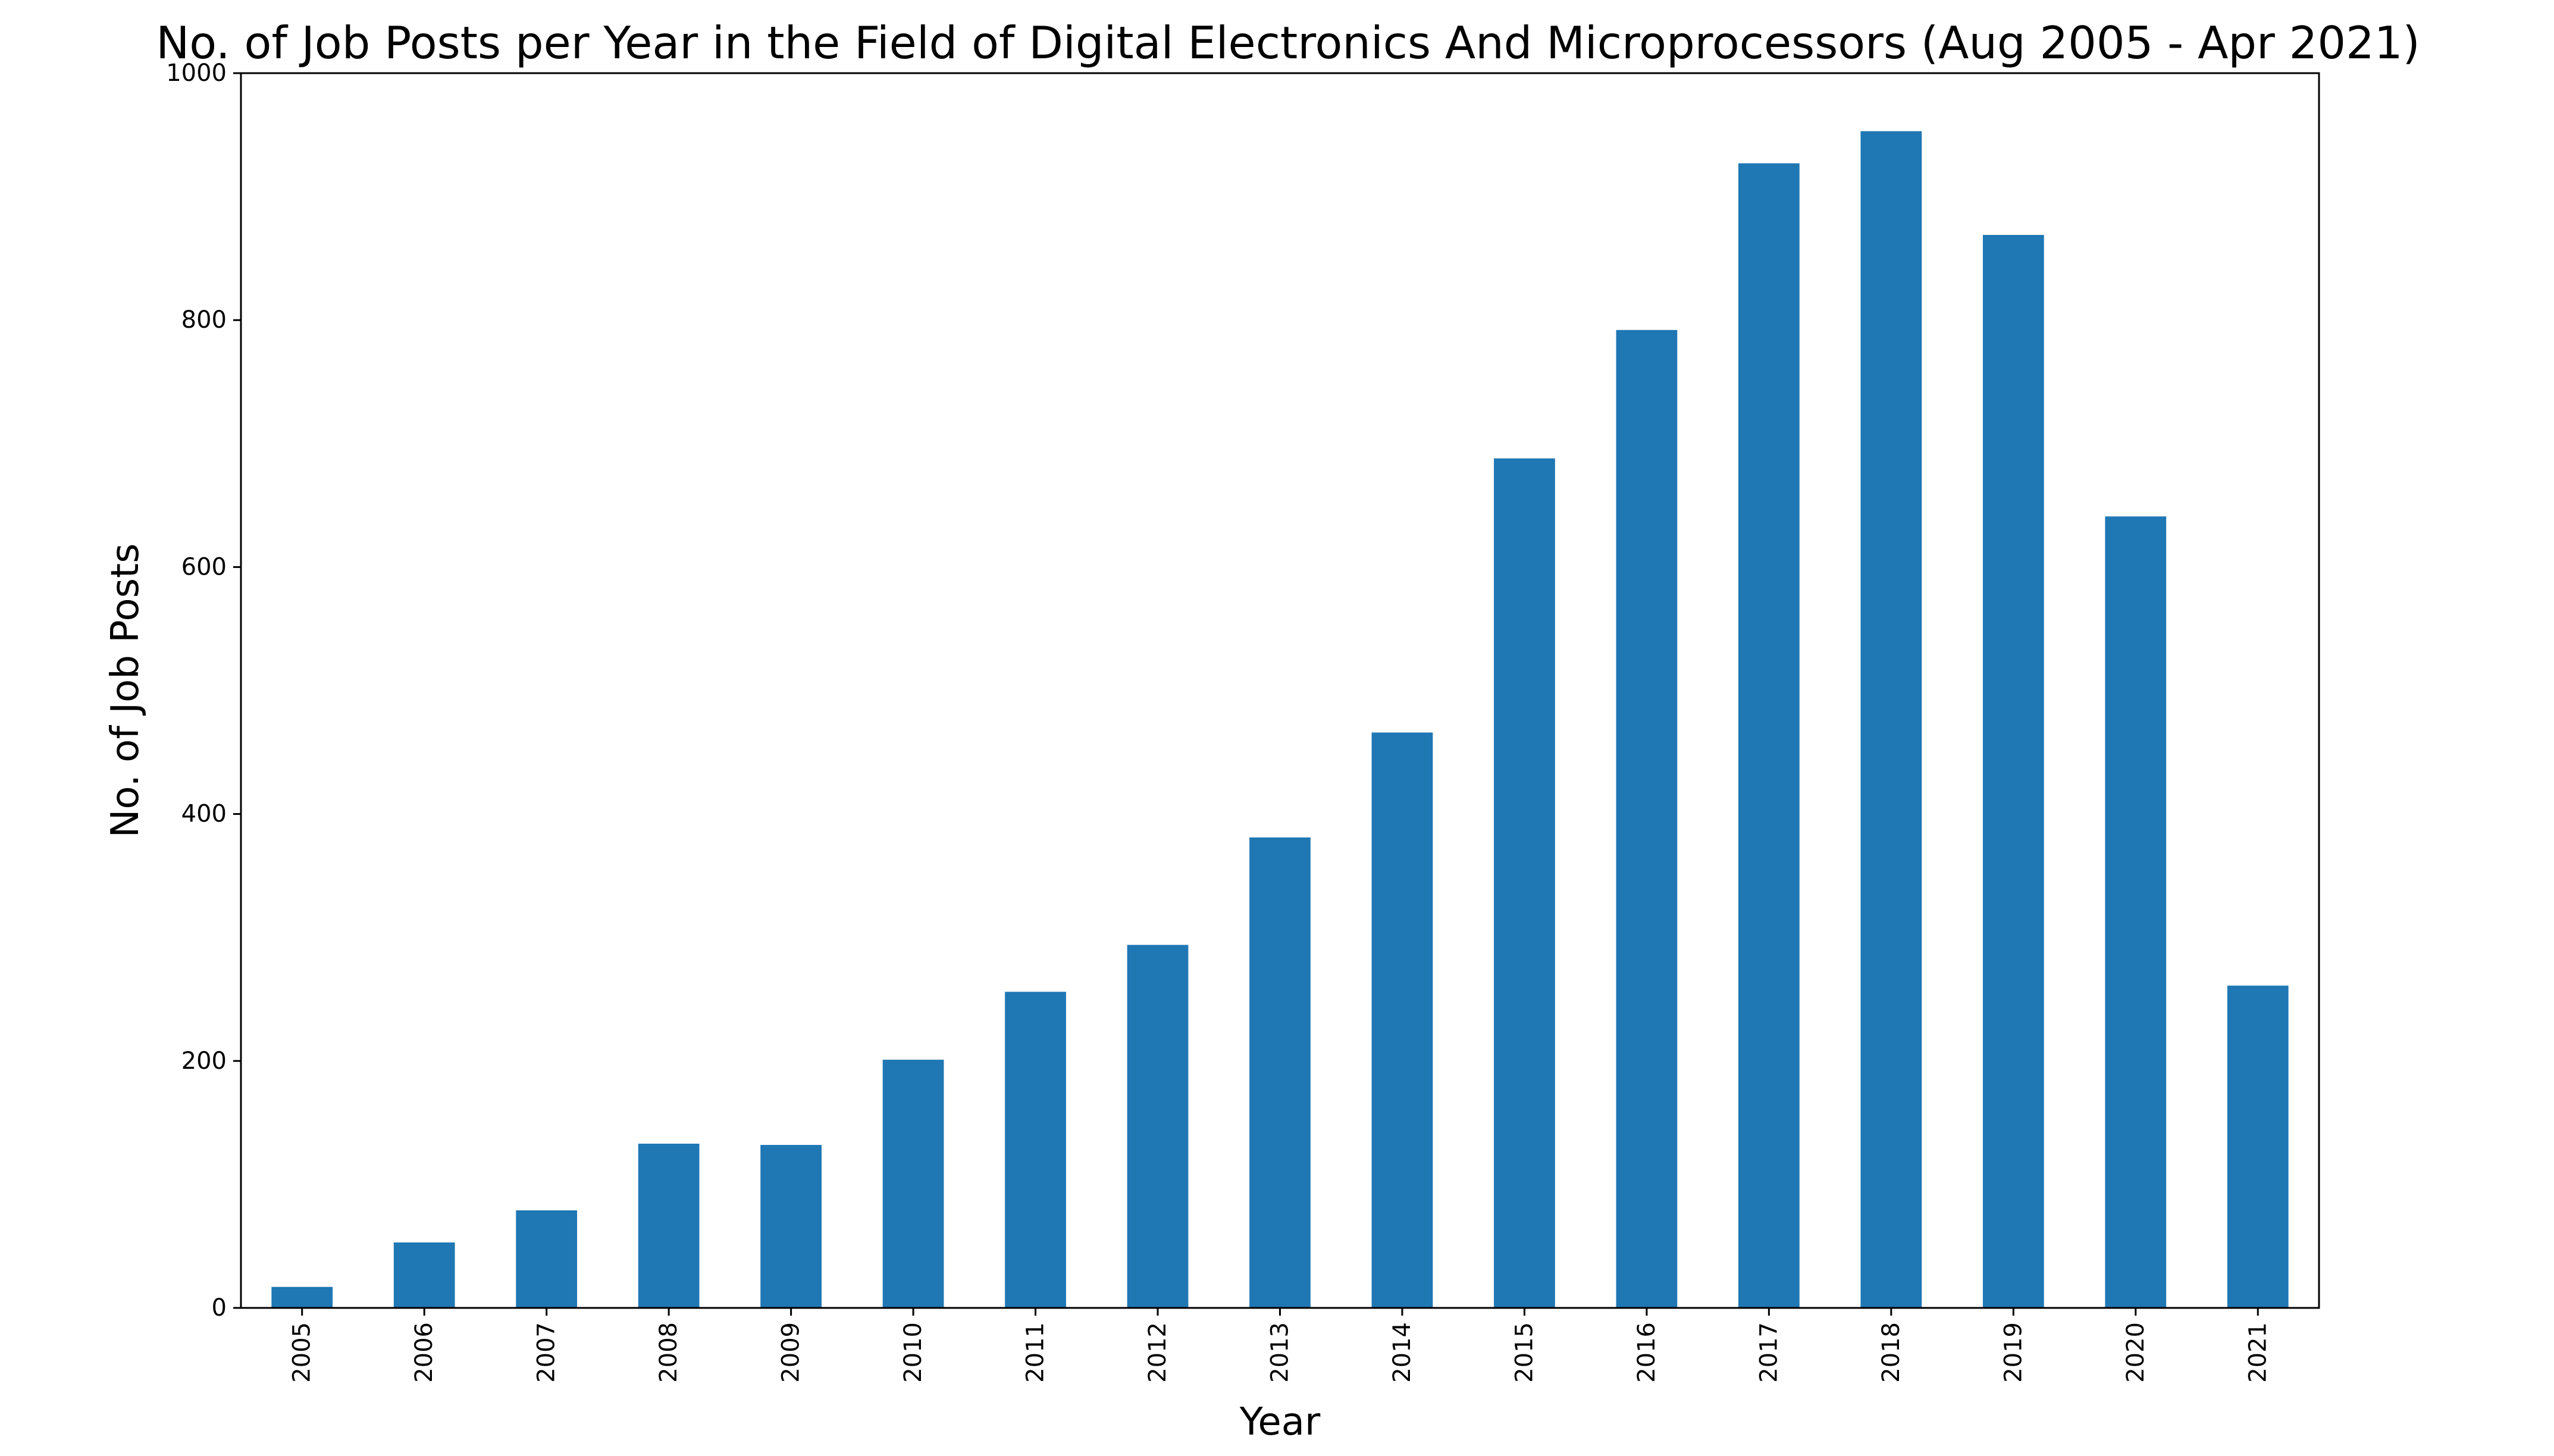 Image resolution: width=2554 pixels, height=1456 pixels. I want to click on x-tick-label-2008: 2008, so click(668, 1353).